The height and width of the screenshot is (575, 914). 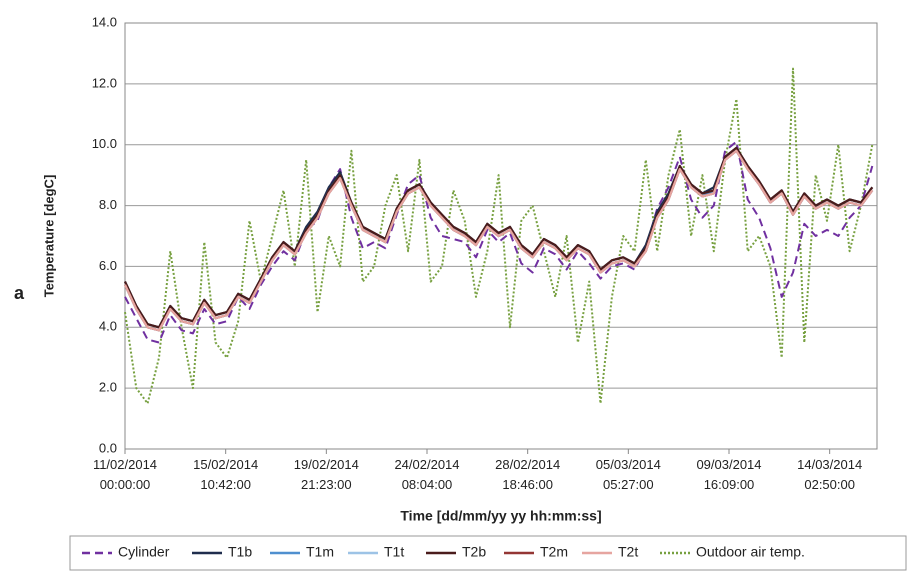 What do you see at coordinates (108, 387) in the screenshot?
I see `y-tick-label: 2.0` at bounding box center [108, 387].